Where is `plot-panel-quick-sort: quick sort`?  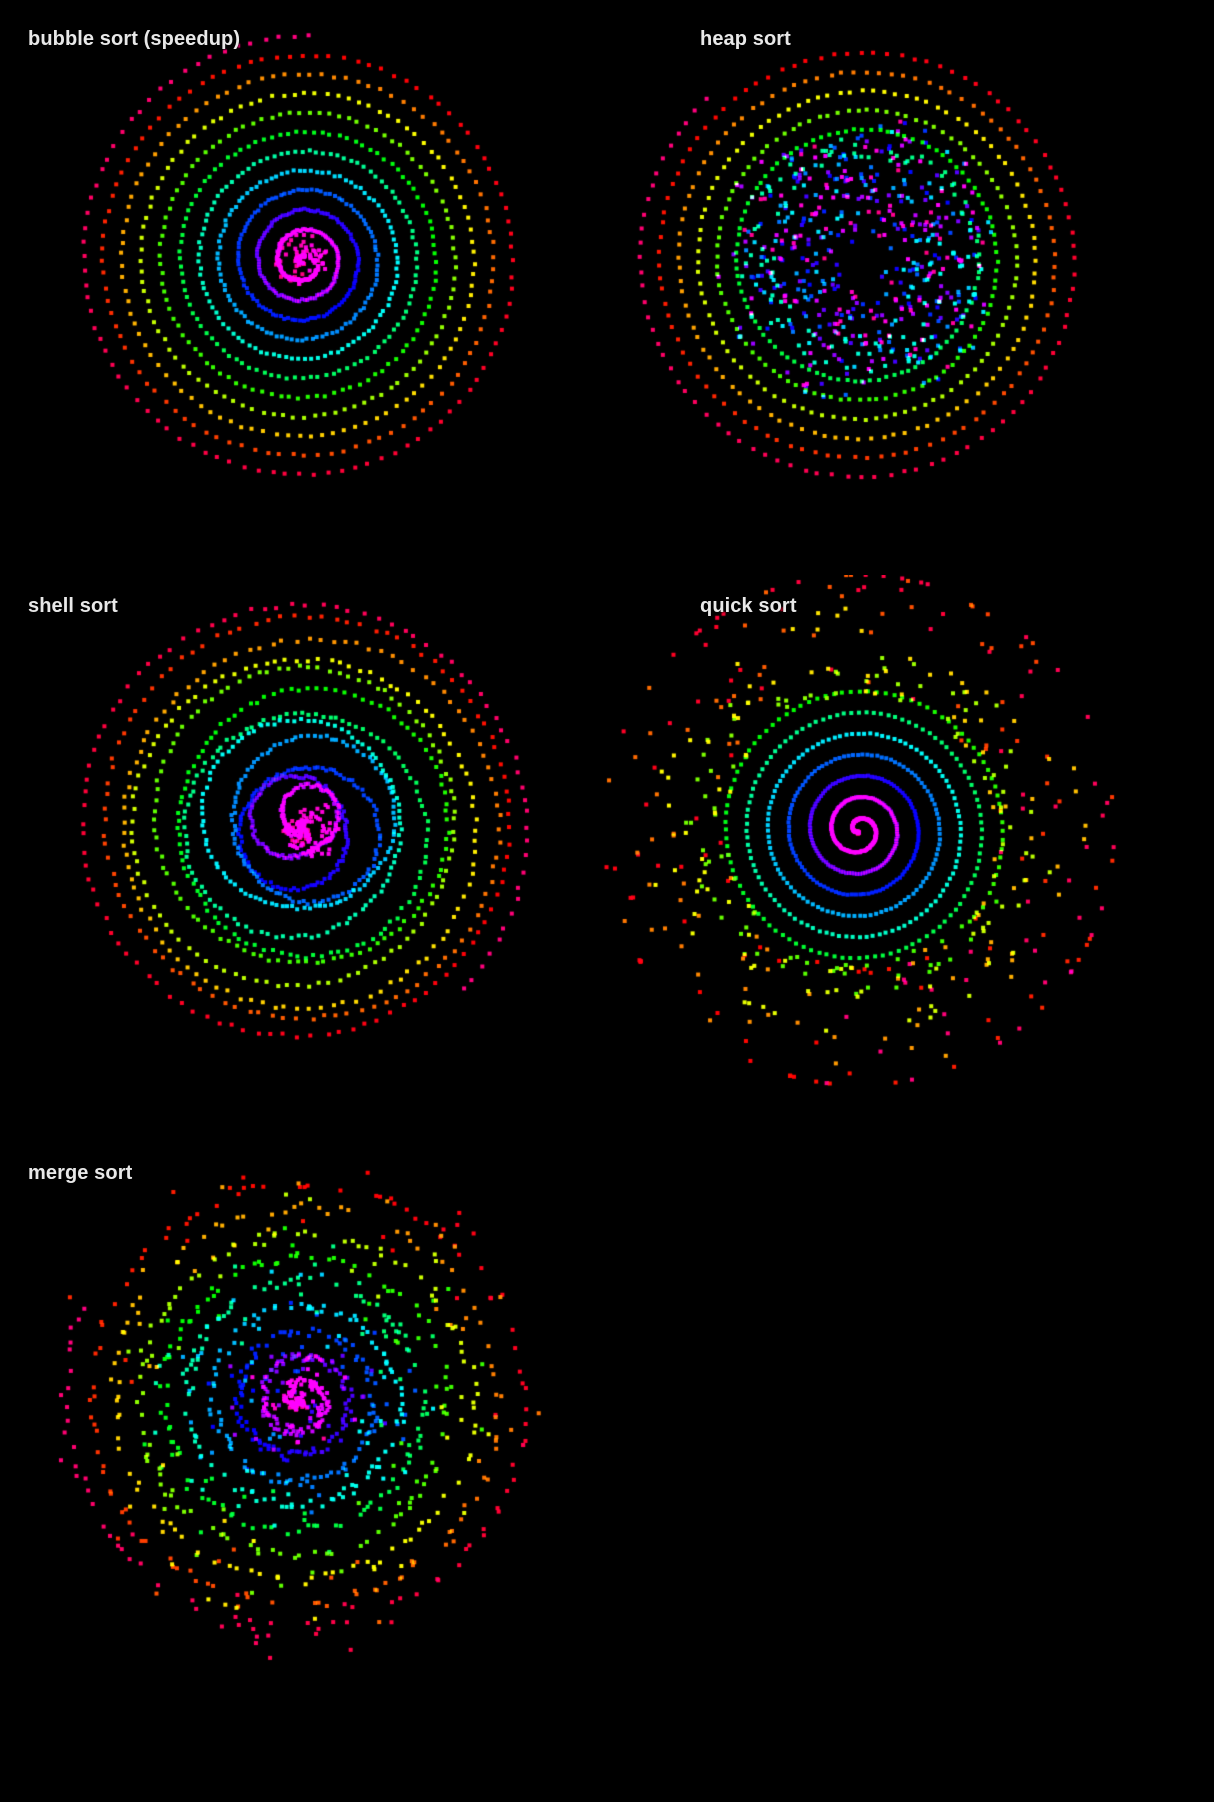 plot-panel-quick-sort: quick sort is located at coordinates (860, 853).